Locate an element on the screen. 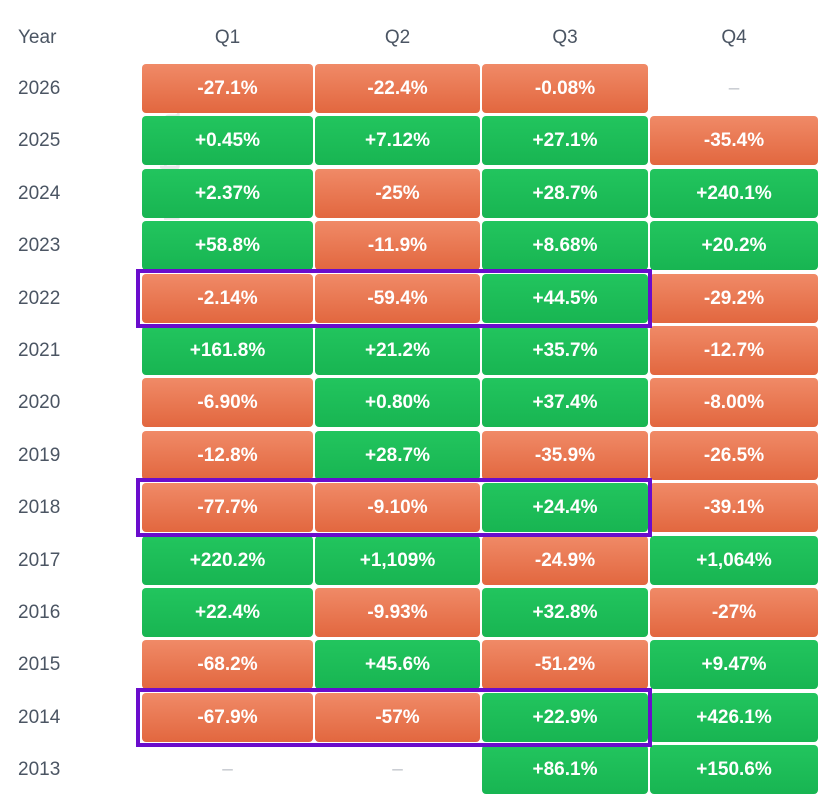  quarter-header-q3: Q3 is located at coordinates (565, 37).